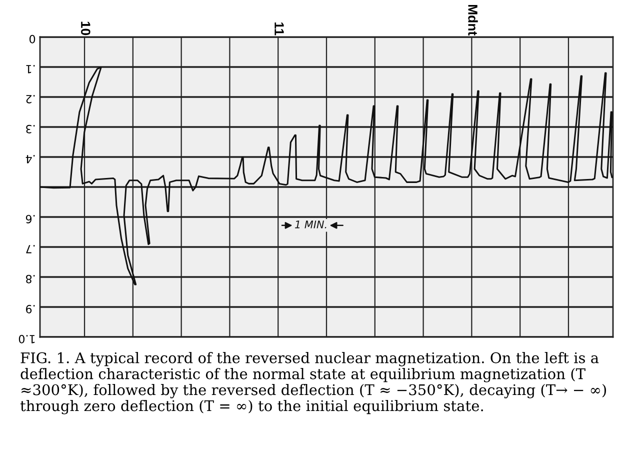 This screenshot has width=639, height=455. What do you see at coordinates (30, 279) in the screenshot?
I see `y-tick-label: .8` at bounding box center [30, 279].